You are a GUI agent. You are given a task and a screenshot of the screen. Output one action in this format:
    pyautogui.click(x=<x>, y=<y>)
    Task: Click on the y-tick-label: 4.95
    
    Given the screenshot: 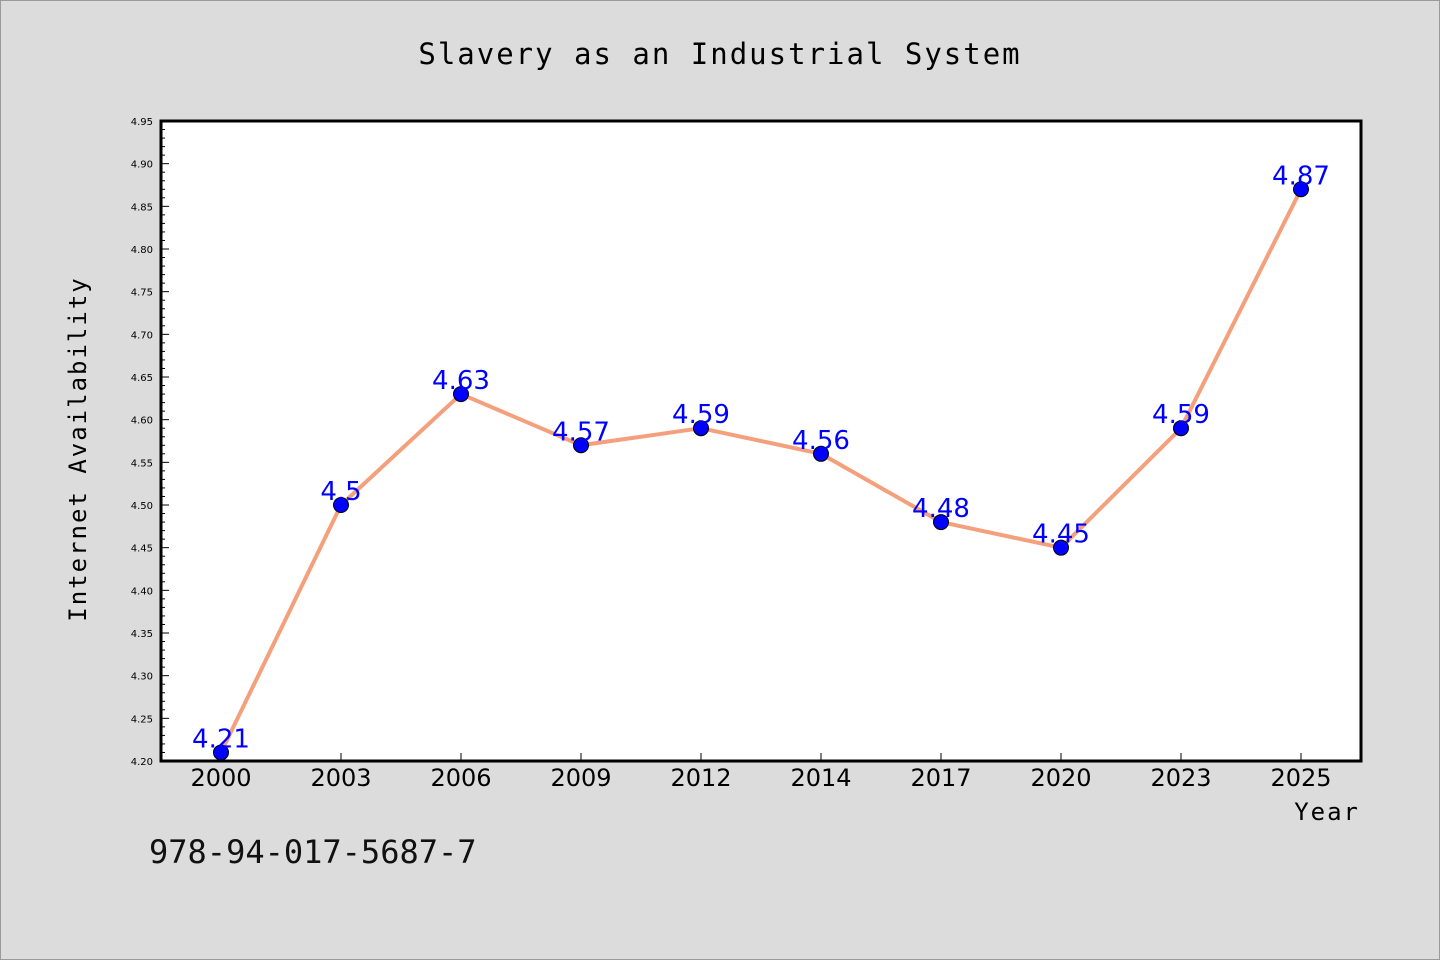 What is the action you would take?
    pyautogui.click(x=142, y=122)
    